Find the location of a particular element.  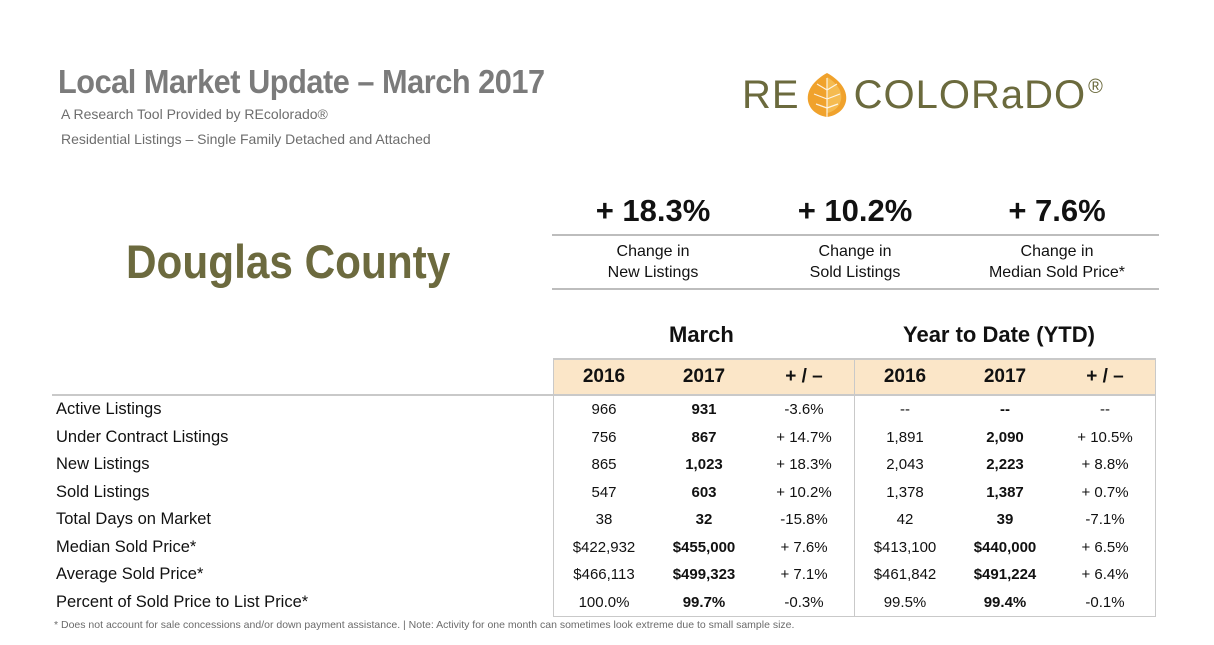

table-header-row: 2016 2017 + / – 2016 2017 + / – is located at coordinates (604, 377).